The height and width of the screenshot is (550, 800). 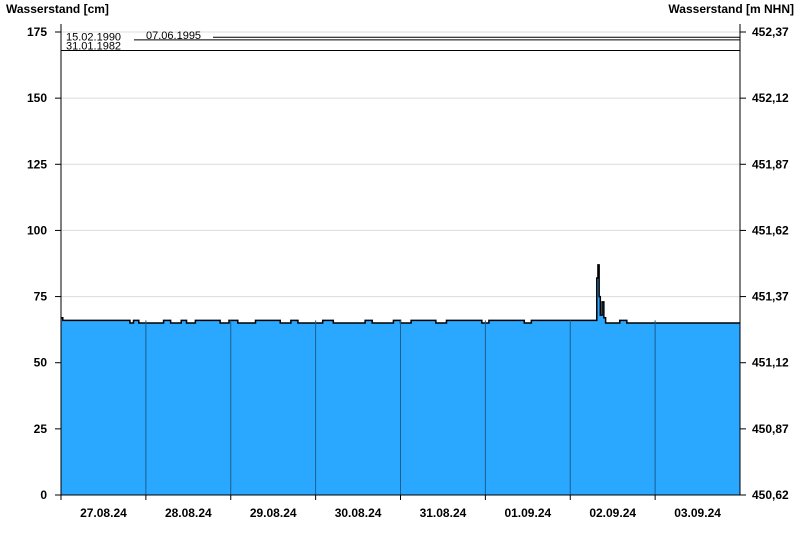 What do you see at coordinates (770, 495) in the screenshot?
I see `y-tick-label-right: 450,62` at bounding box center [770, 495].